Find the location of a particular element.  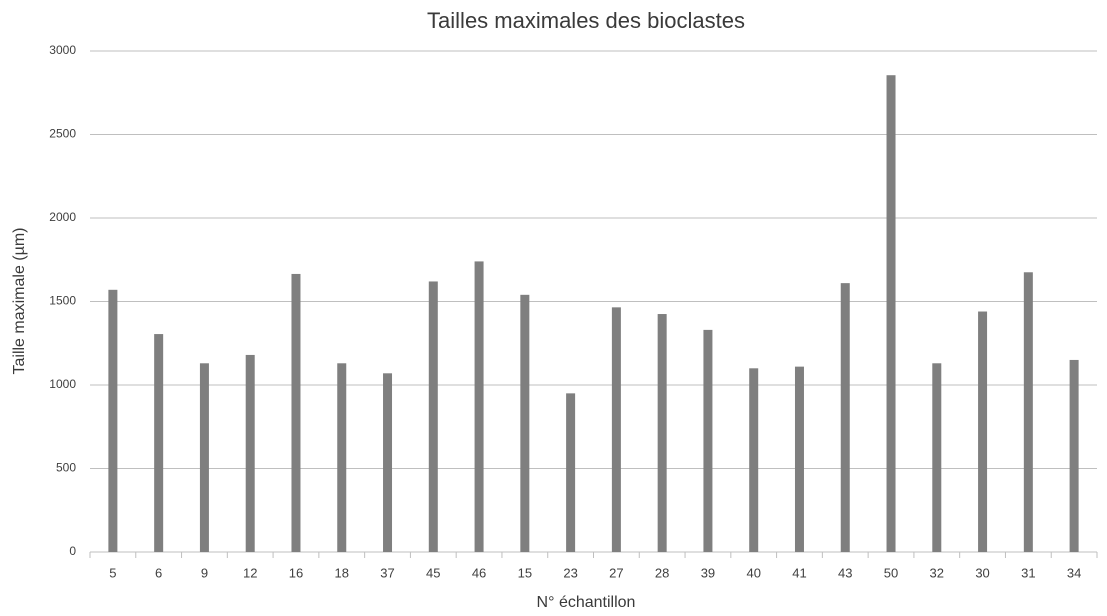

x-tick-label: 30 is located at coordinates (982, 572).